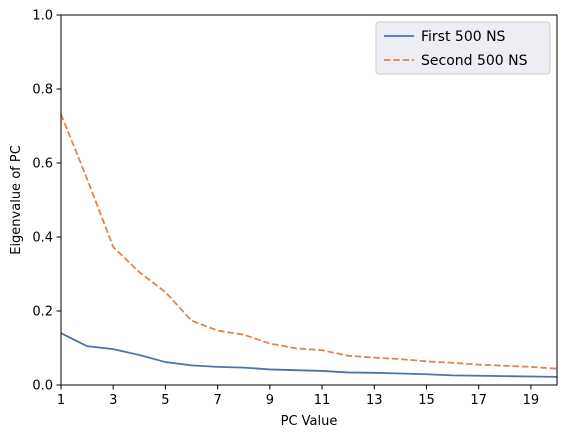  I want to click on y-tick-label: 0.4, so click(42, 238).